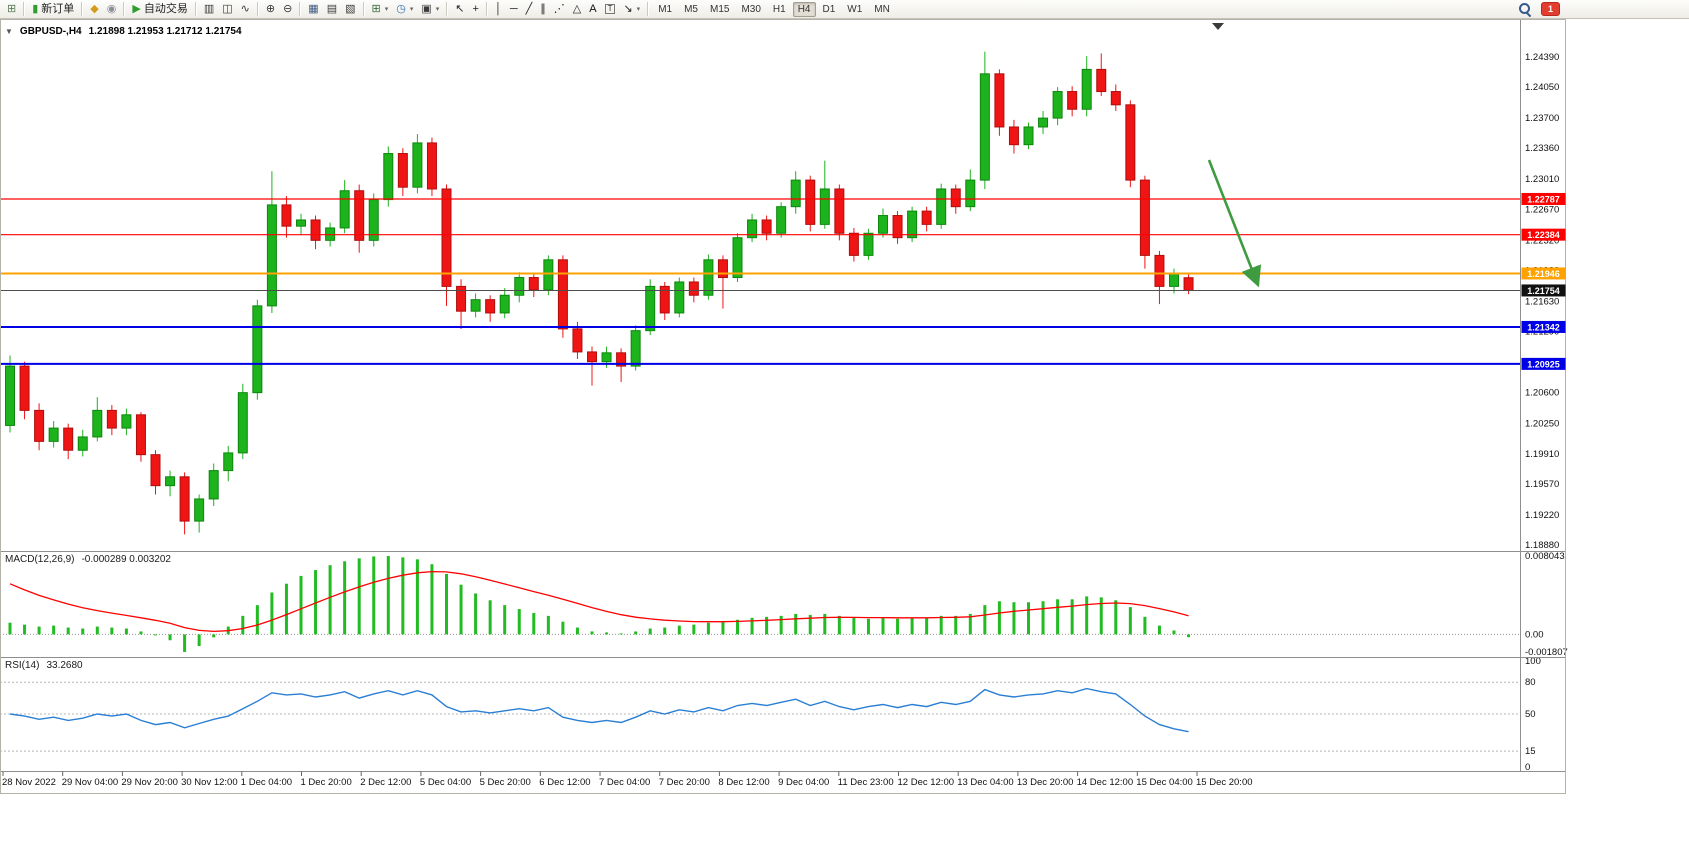  Describe the element at coordinates (804, 9) in the screenshot. I see `timeframe-h4: H4` at that location.